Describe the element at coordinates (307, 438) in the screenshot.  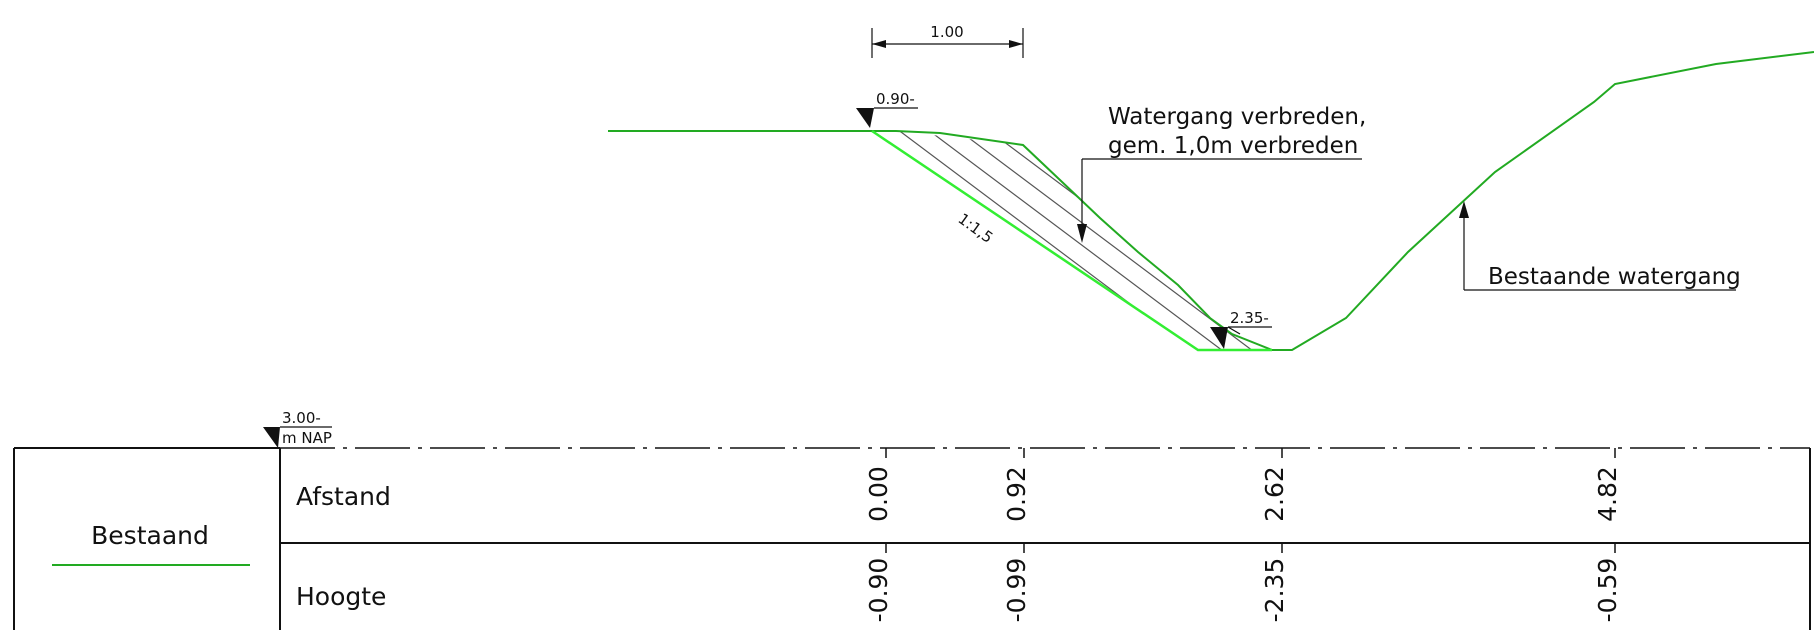
I see `reference-level-unit: m NAP` at that location.